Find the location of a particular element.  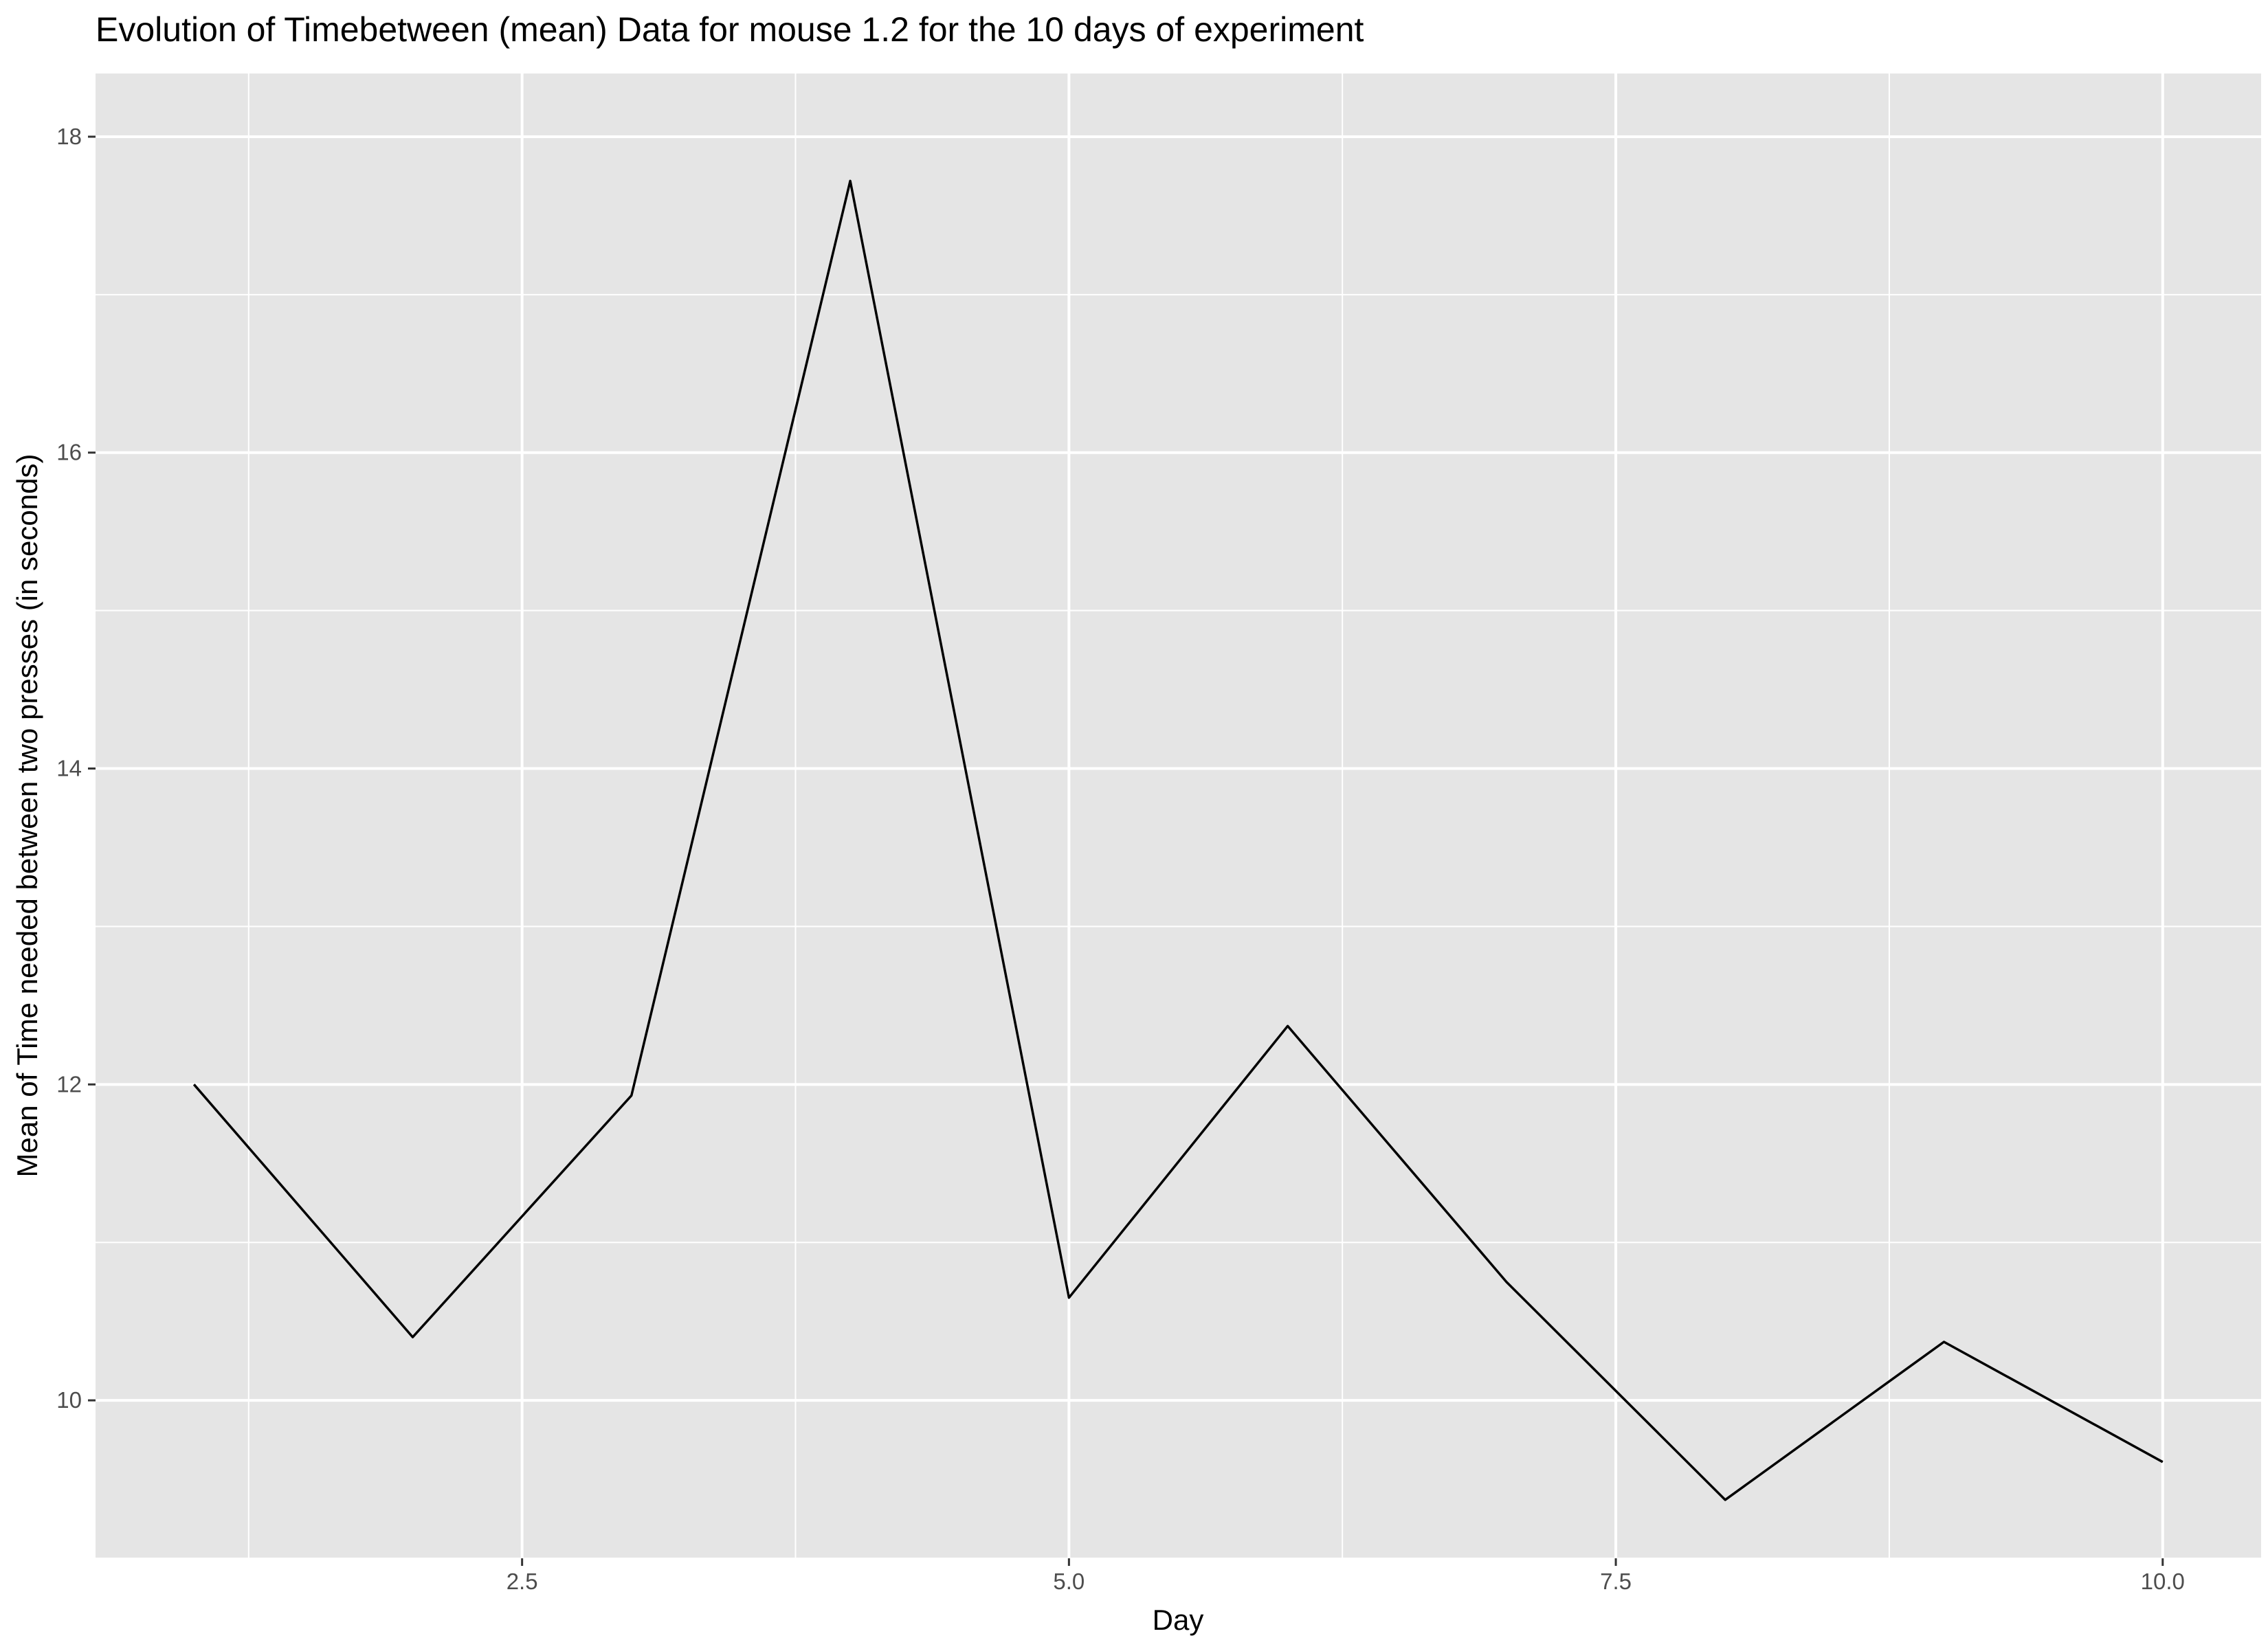

x-tick-label: 10.0 is located at coordinates (2163, 1582).